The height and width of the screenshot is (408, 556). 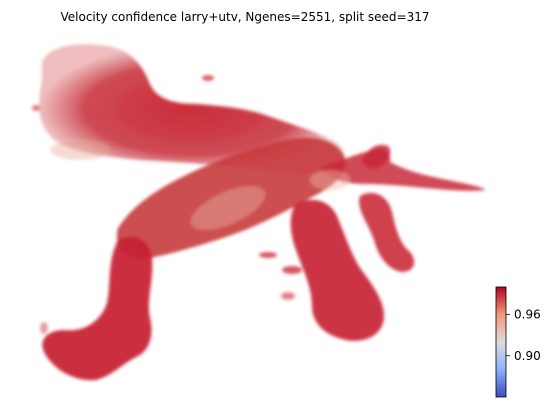 What do you see at coordinates (97, 308) in the screenshot?
I see `lower-left-arm` at bounding box center [97, 308].